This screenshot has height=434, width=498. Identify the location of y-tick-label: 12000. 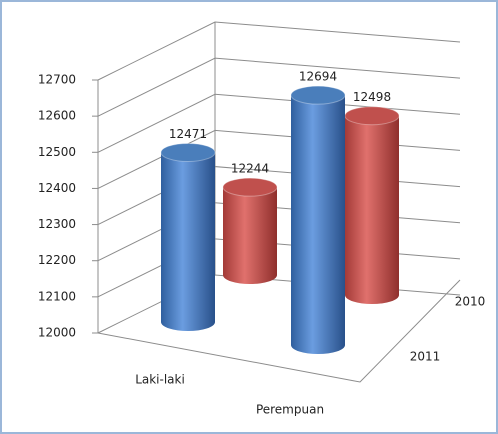
(57, 333).